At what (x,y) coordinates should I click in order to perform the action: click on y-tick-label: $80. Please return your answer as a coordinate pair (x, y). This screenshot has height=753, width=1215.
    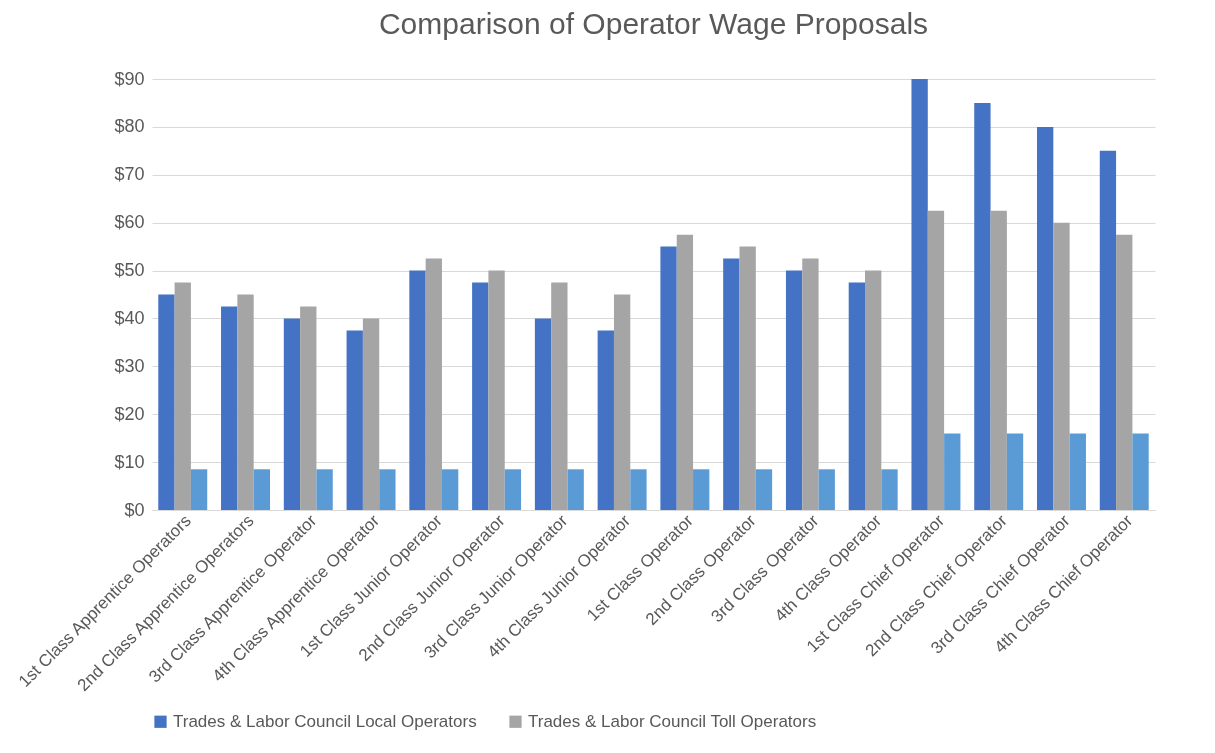
    Looking at the image, I should click on (129, 126).